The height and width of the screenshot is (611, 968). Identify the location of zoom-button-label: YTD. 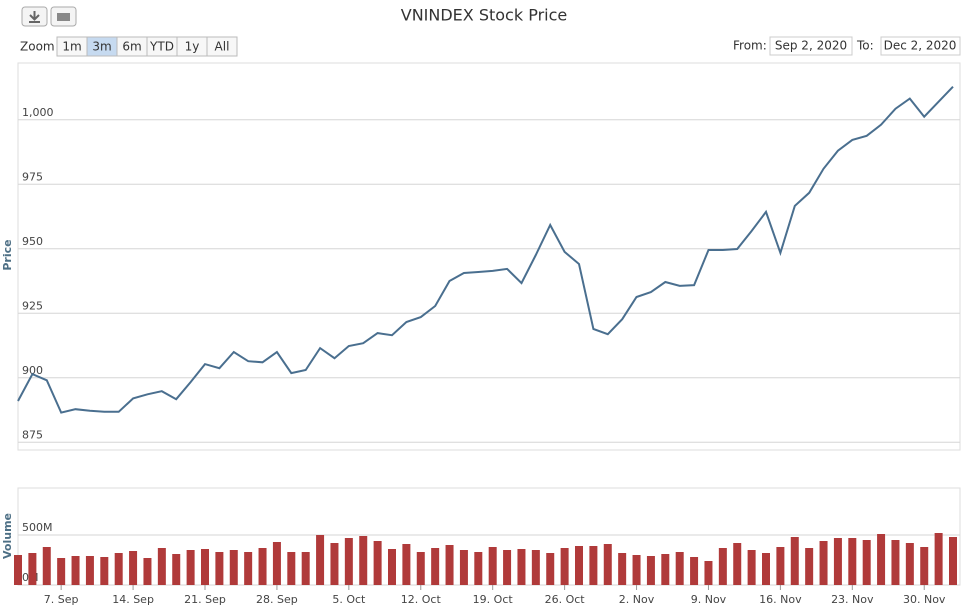
(161, 47).